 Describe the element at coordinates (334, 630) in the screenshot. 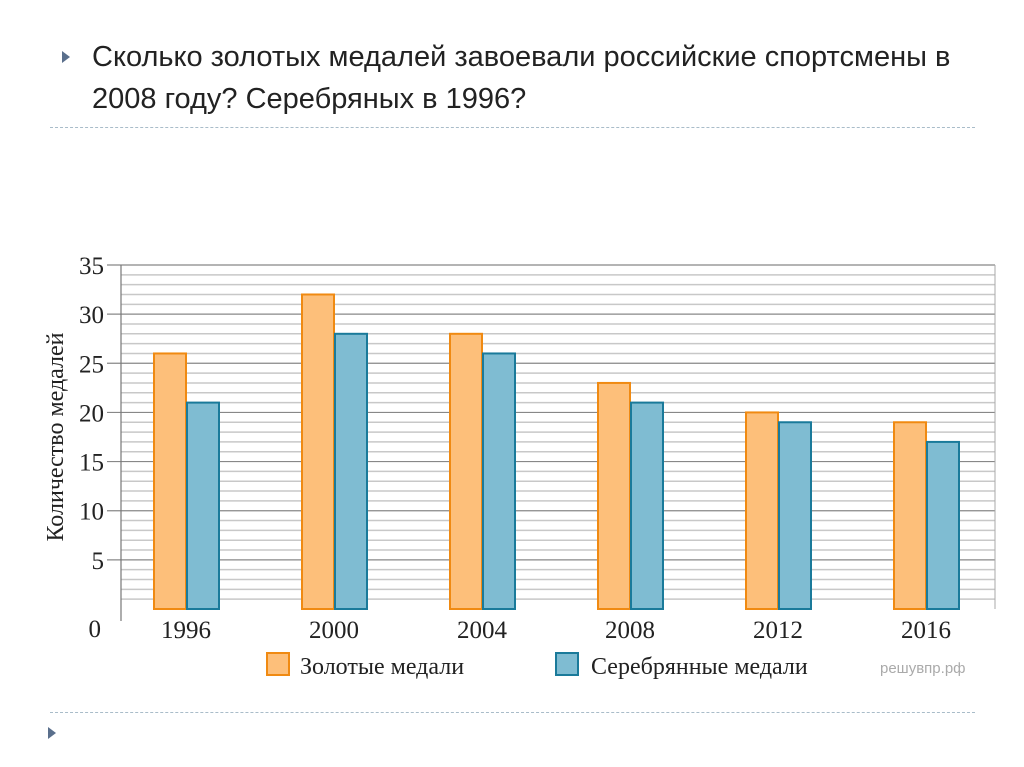

I see `x-tick-label: 2000` at that location.